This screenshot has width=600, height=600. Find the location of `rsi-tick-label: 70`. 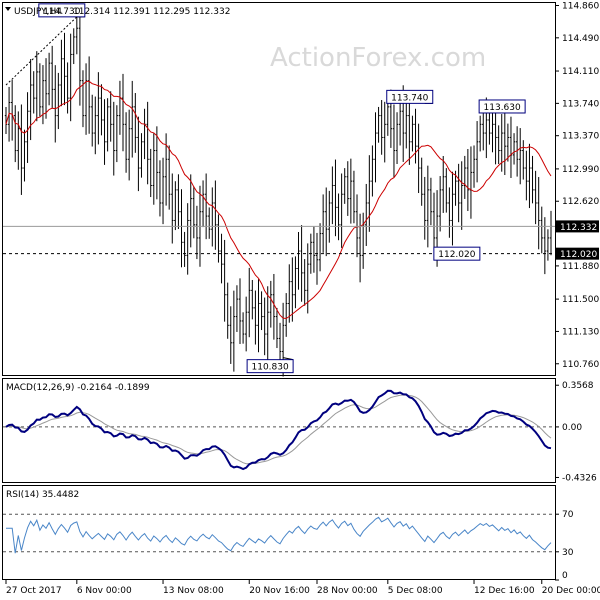

rsi-tick-label: 70 is located at coordinates (568, 515).